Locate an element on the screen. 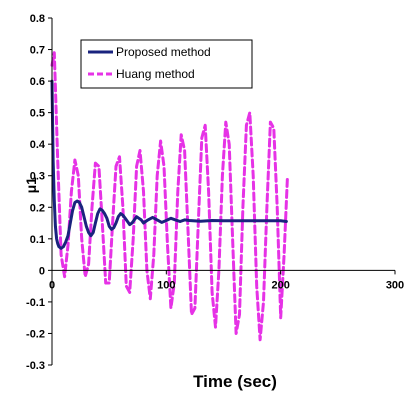 This screenshot has width=412, height=393. x-ticks: 0 100 200 300 is located at coordinates (226, 280).